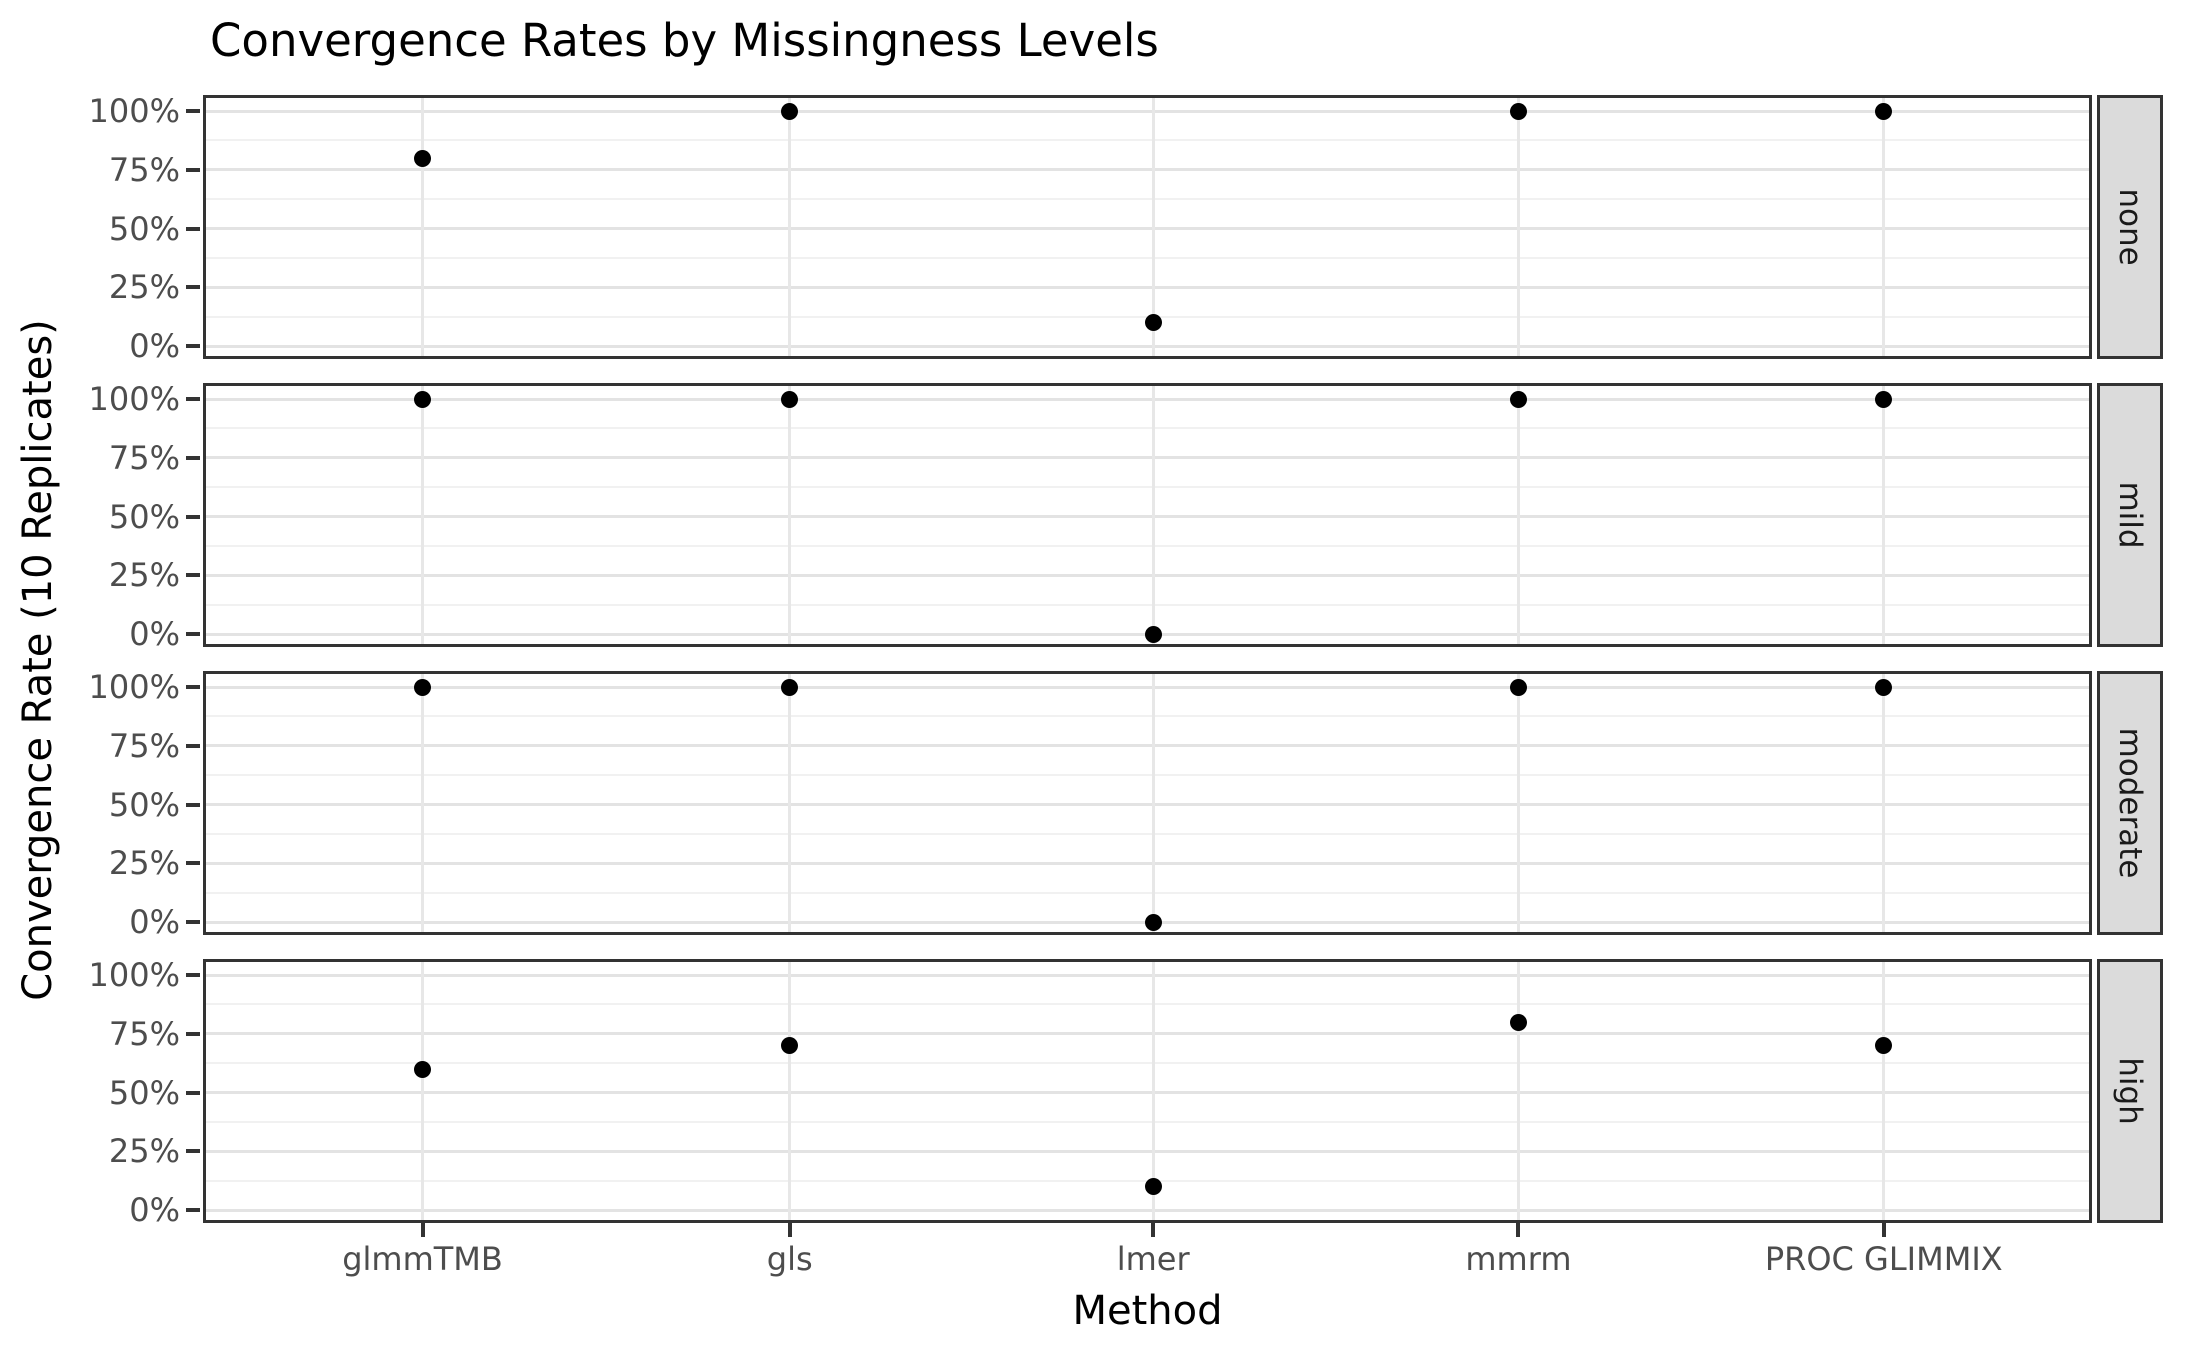  I want to click on data-point-high-mmrm, so click(1518, 1022).